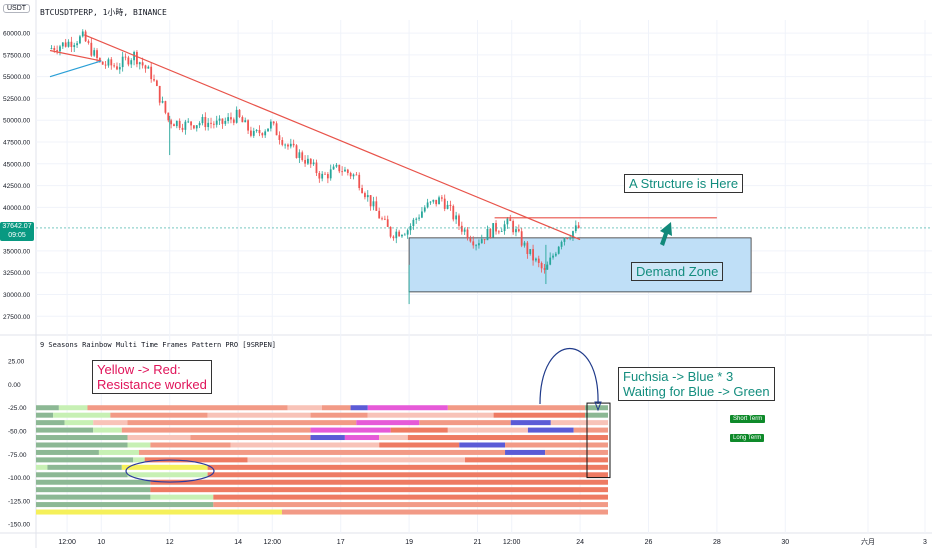 The width and height of the screenshot is (932, 550). I want to click on last-price-value: 37642.07, so click(17, 226).